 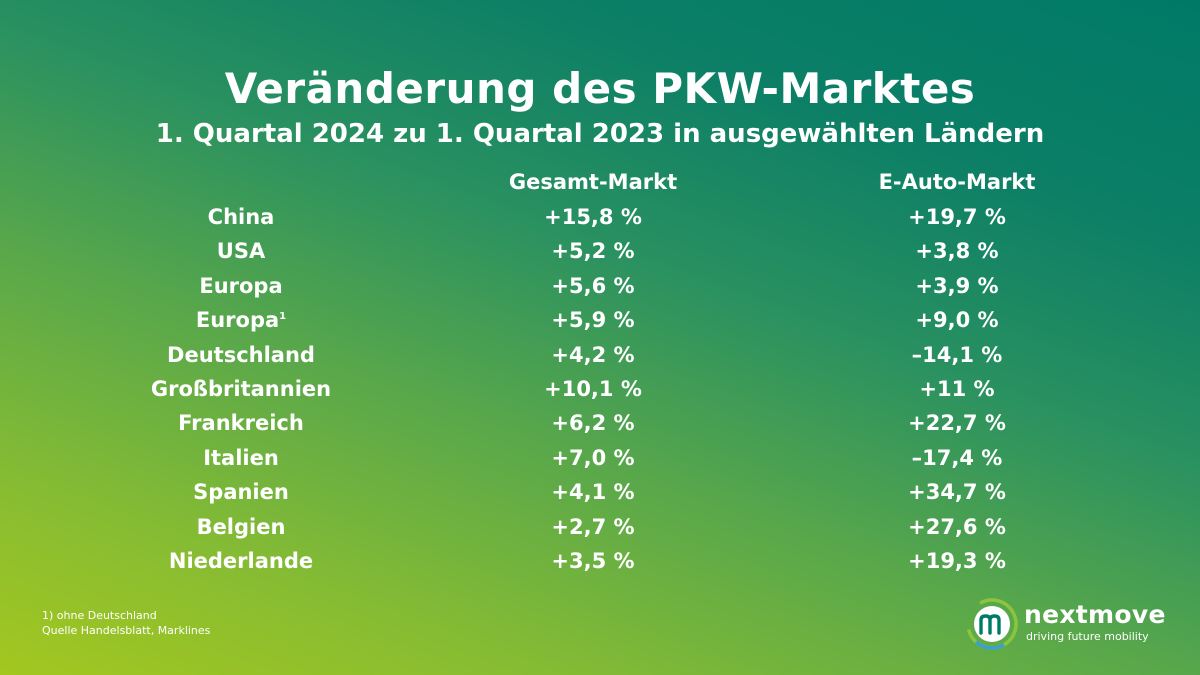 I want to click on logo-wordmark: nextmove, so click(x=1095, y=614).